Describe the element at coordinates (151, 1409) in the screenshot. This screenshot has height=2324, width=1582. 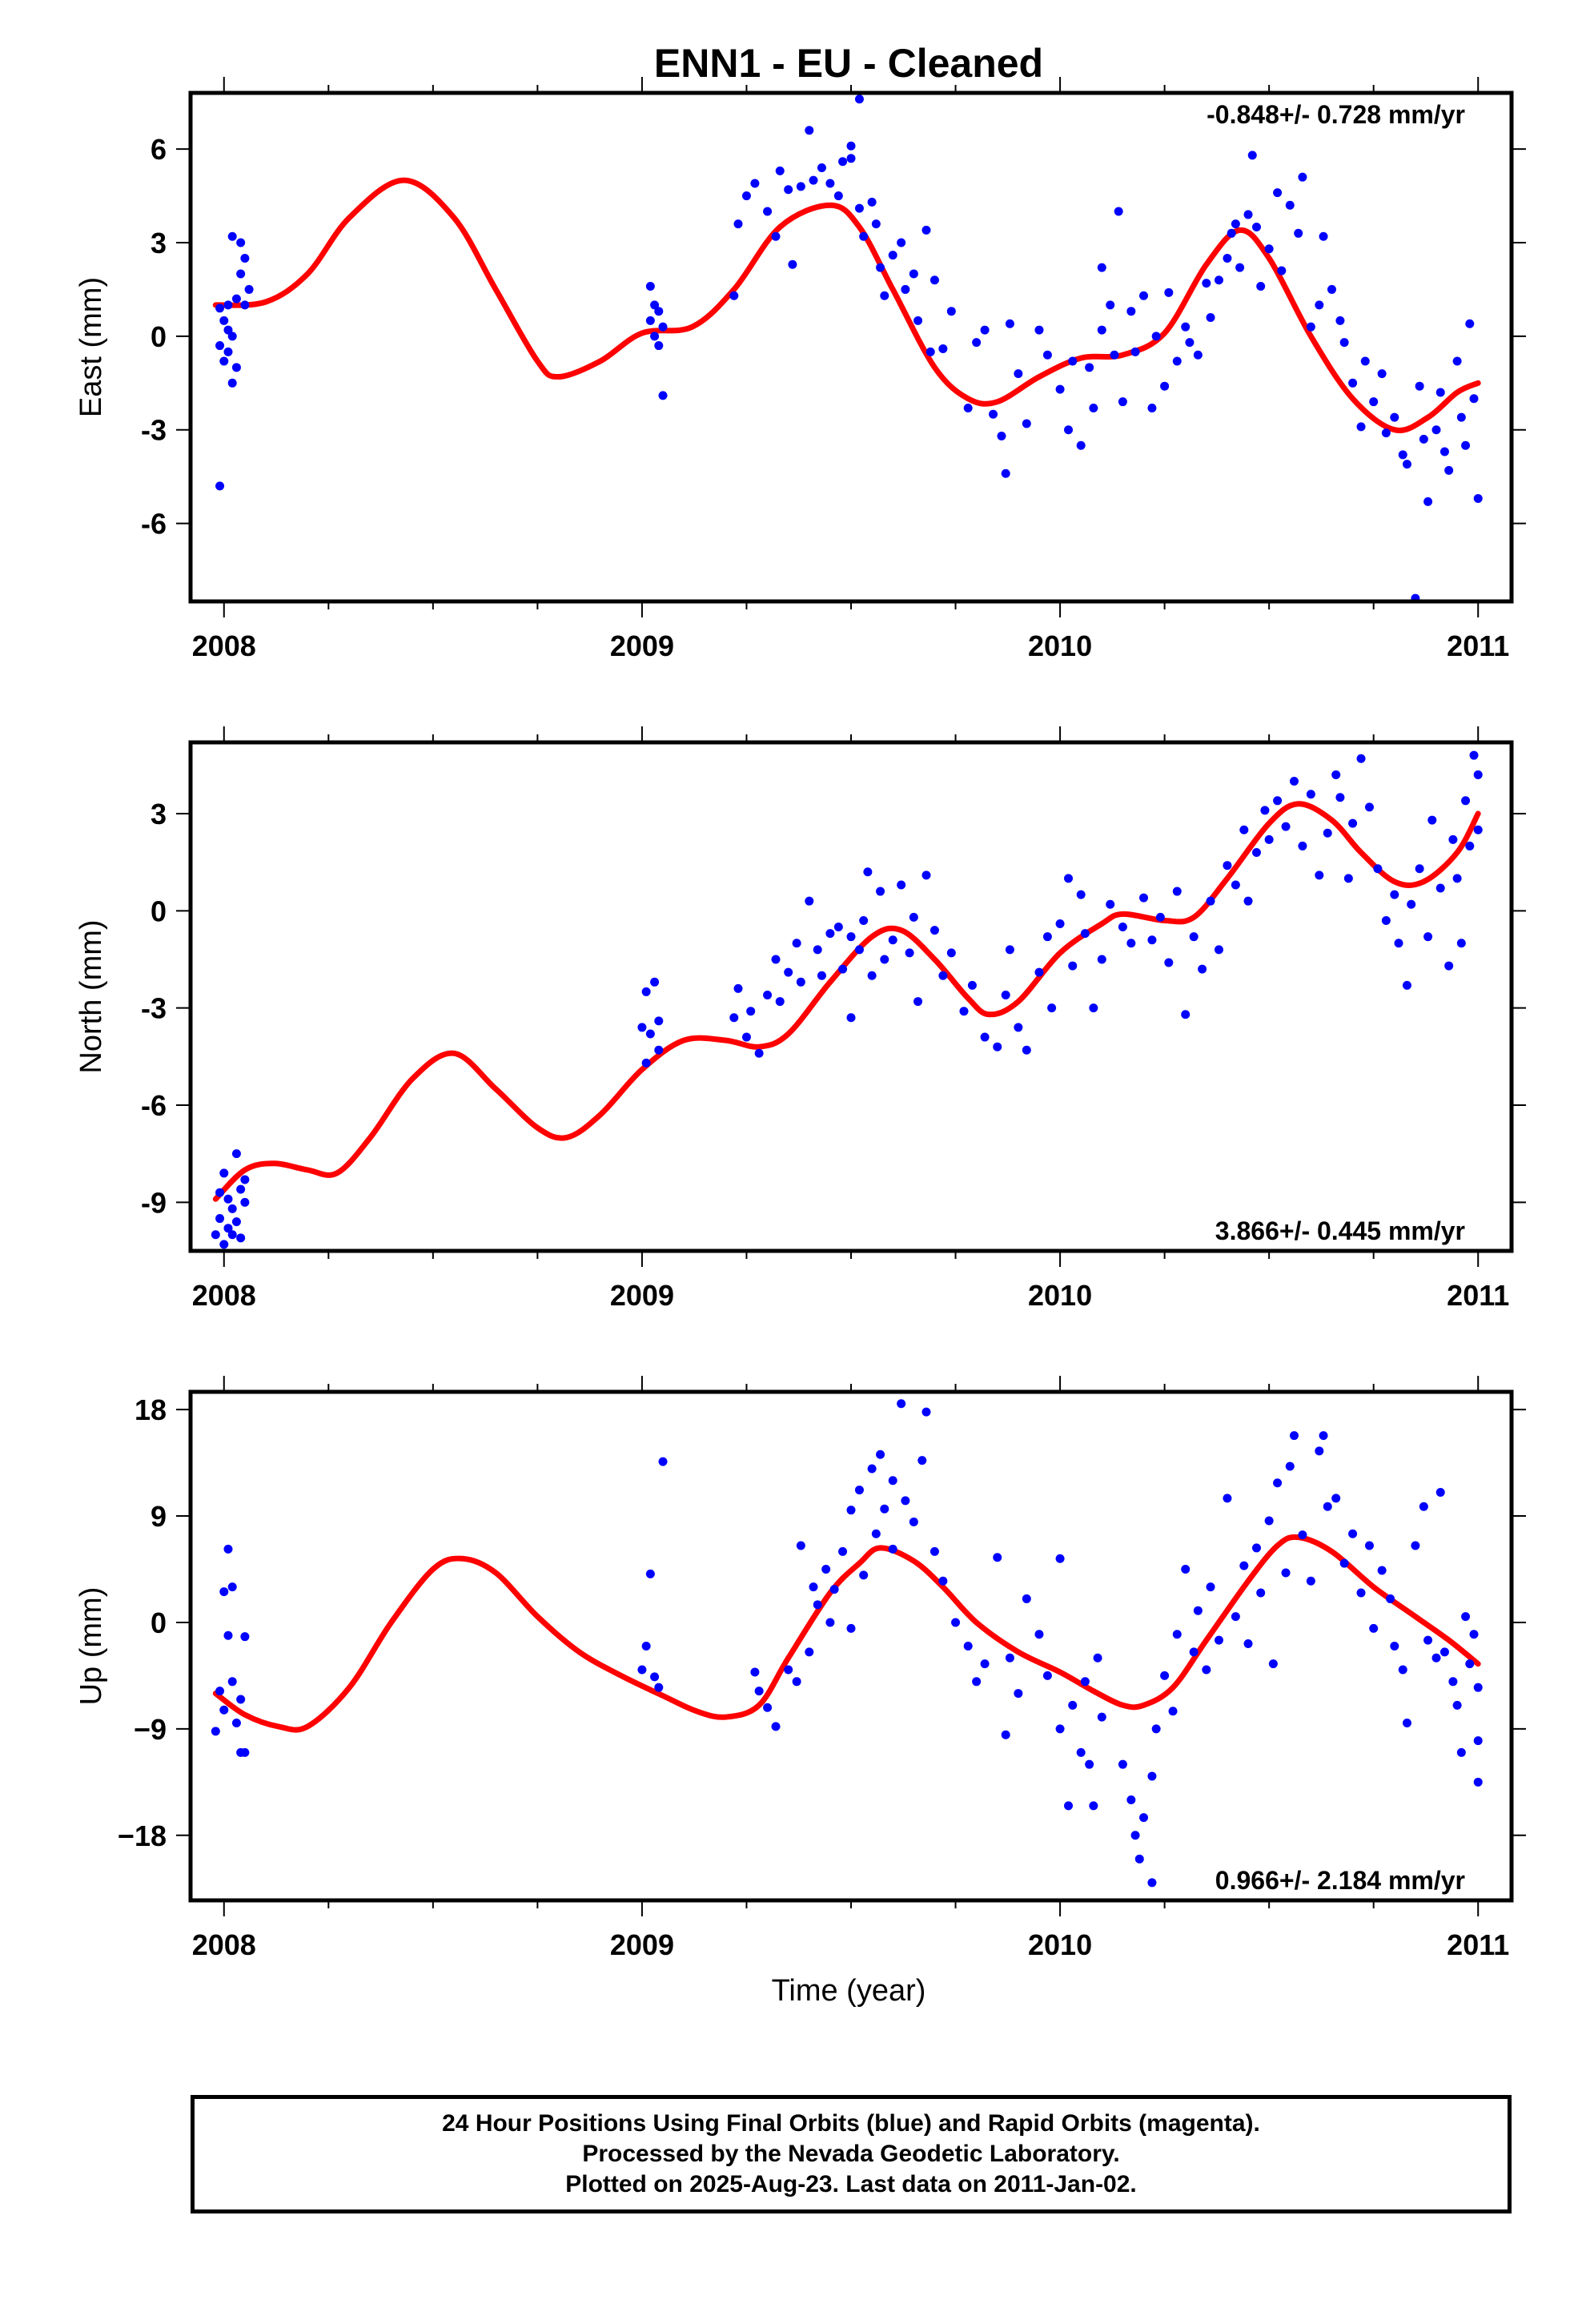
I see `y-tick-label: 18` at that location.